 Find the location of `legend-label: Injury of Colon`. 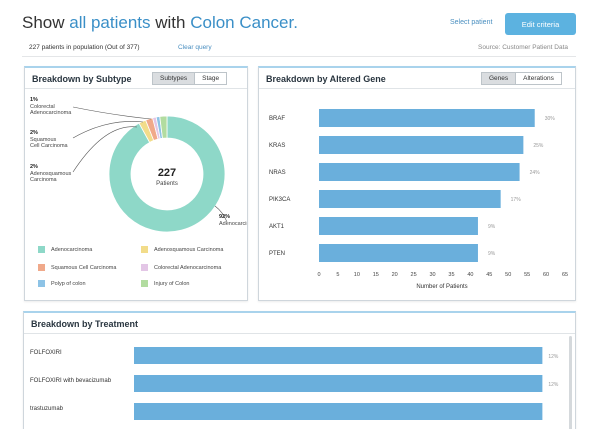

legend-label: Injury of Colon is located at coordinates (172, 283).